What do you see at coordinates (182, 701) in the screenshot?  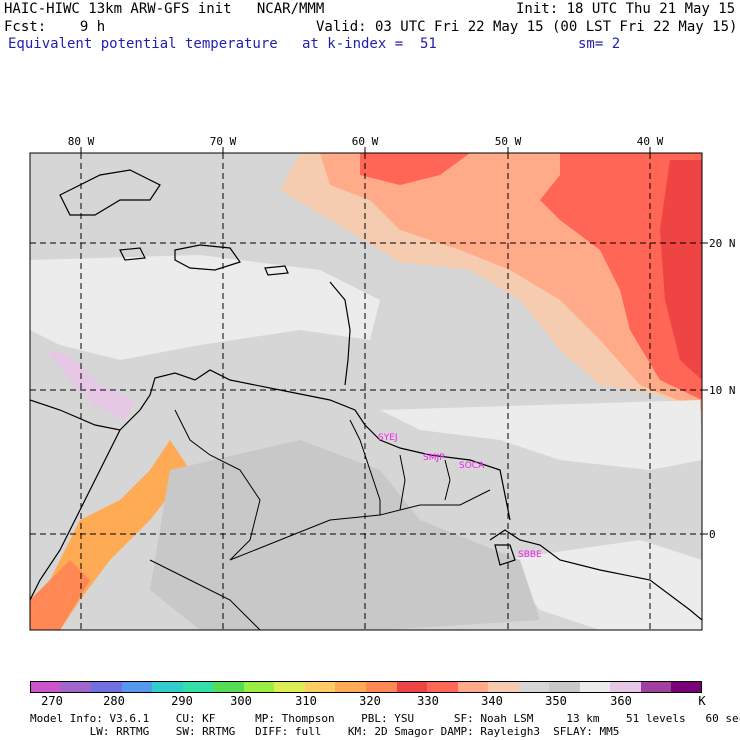 I see `legend-label-290: 290` at bounding box center [182, 701].